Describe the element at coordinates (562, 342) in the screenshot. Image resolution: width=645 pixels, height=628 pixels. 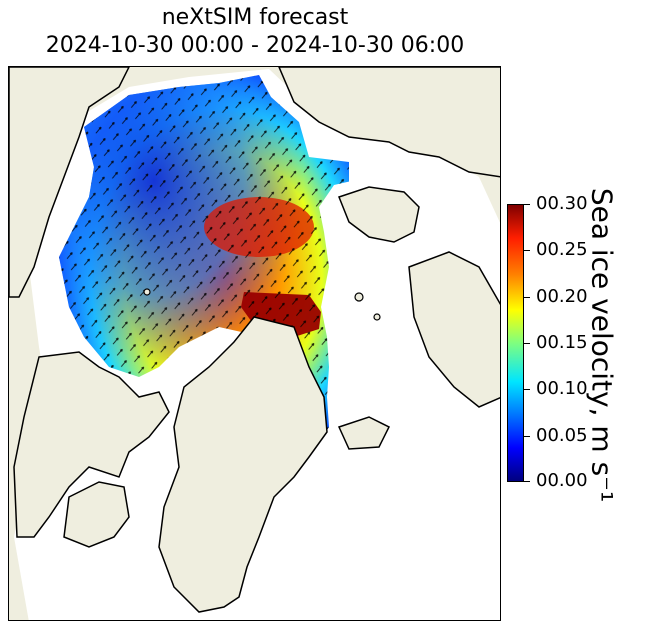
I see `colorbar-tick-label: 00.15` at that location.